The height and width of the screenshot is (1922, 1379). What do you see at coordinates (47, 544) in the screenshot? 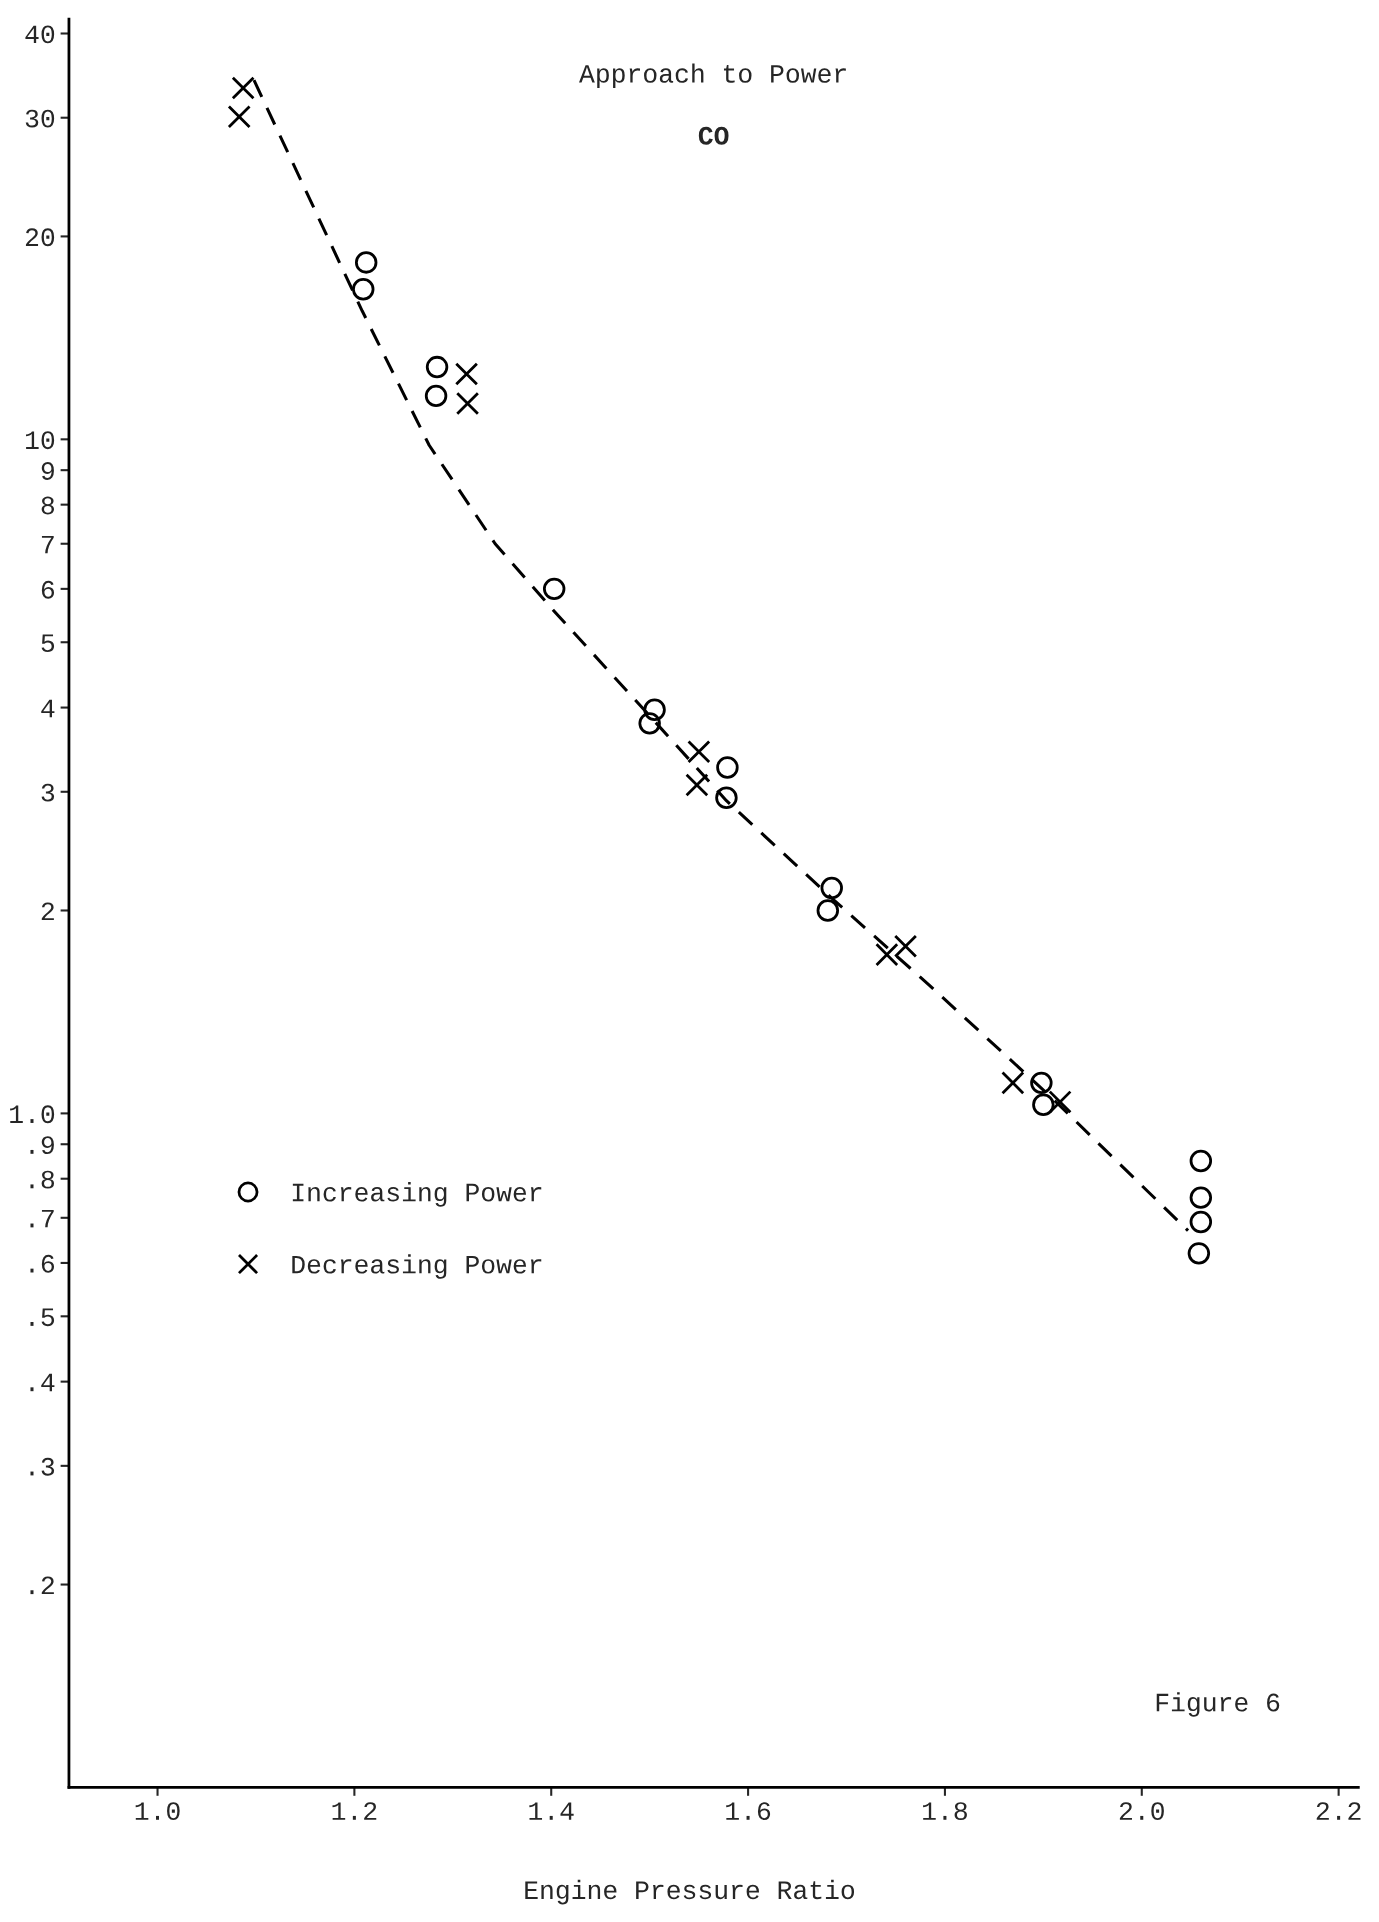
I see `y-tick-label: 7` at bounding box center [47, 544].